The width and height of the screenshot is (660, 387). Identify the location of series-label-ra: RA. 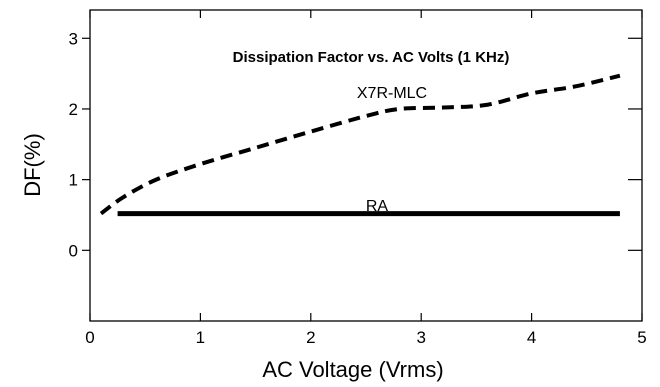
(377, 206).